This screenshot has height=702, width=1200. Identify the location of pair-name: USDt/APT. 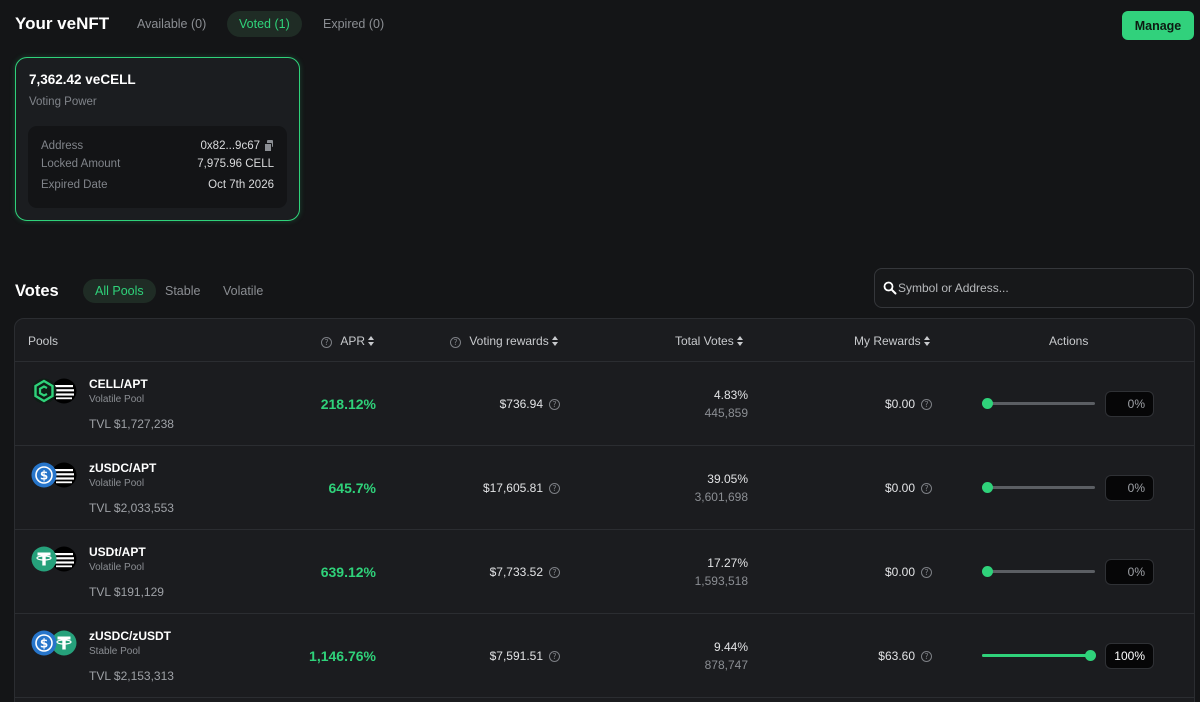
(117, 552).